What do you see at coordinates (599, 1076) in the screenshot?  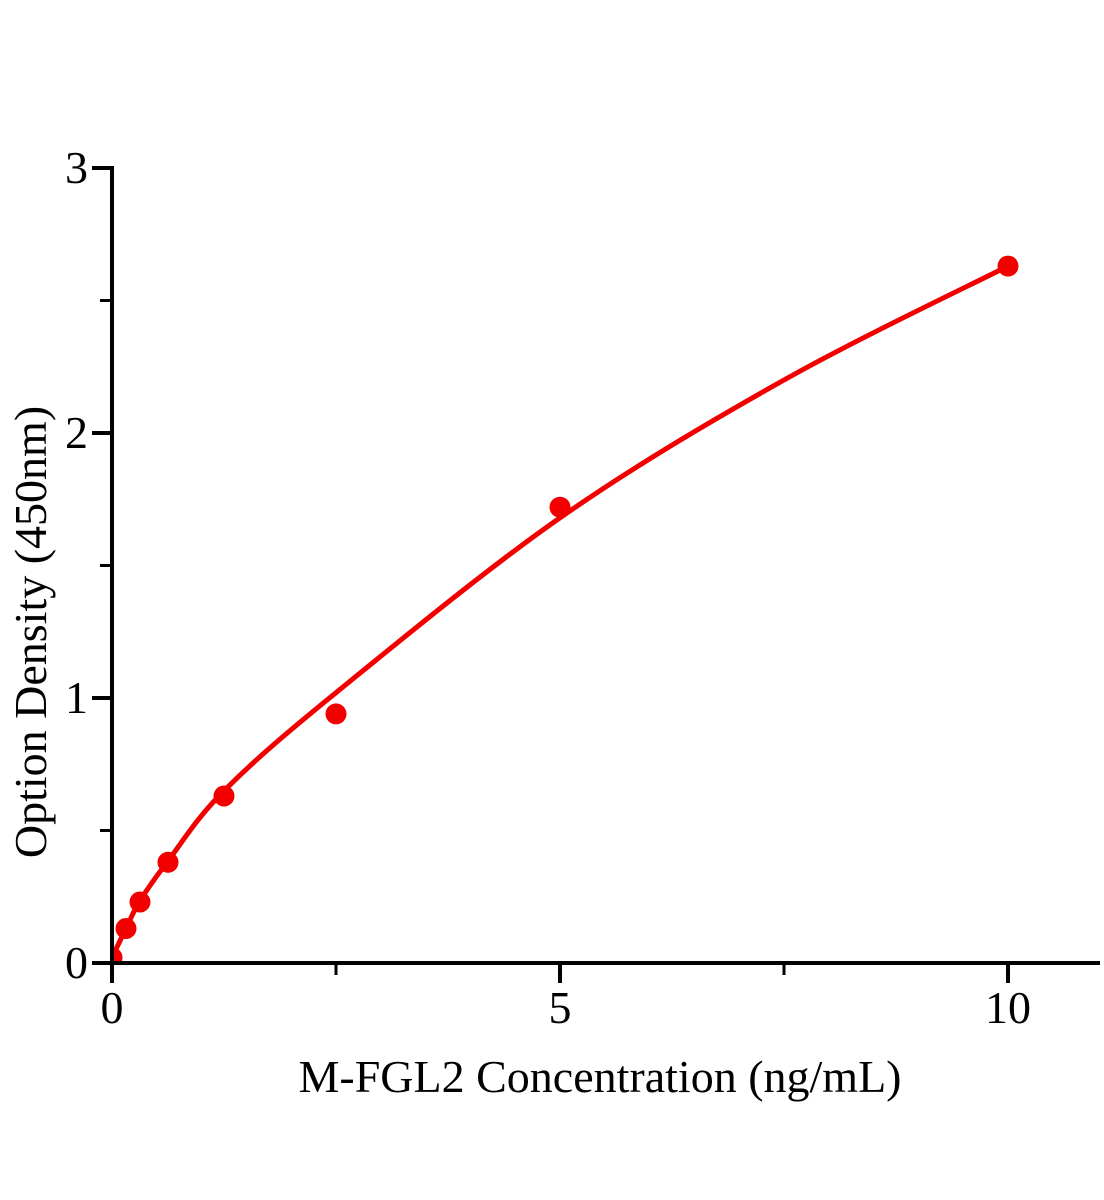 I see `x-axis-title: M-FGL2 Concentration (ng/mL)` at bounding box center [599, 1076].